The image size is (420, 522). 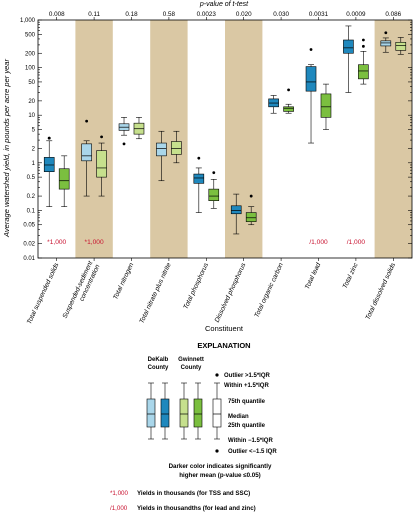 I want to click on y-tick-label: 1,000, so click(x=28, y=21).